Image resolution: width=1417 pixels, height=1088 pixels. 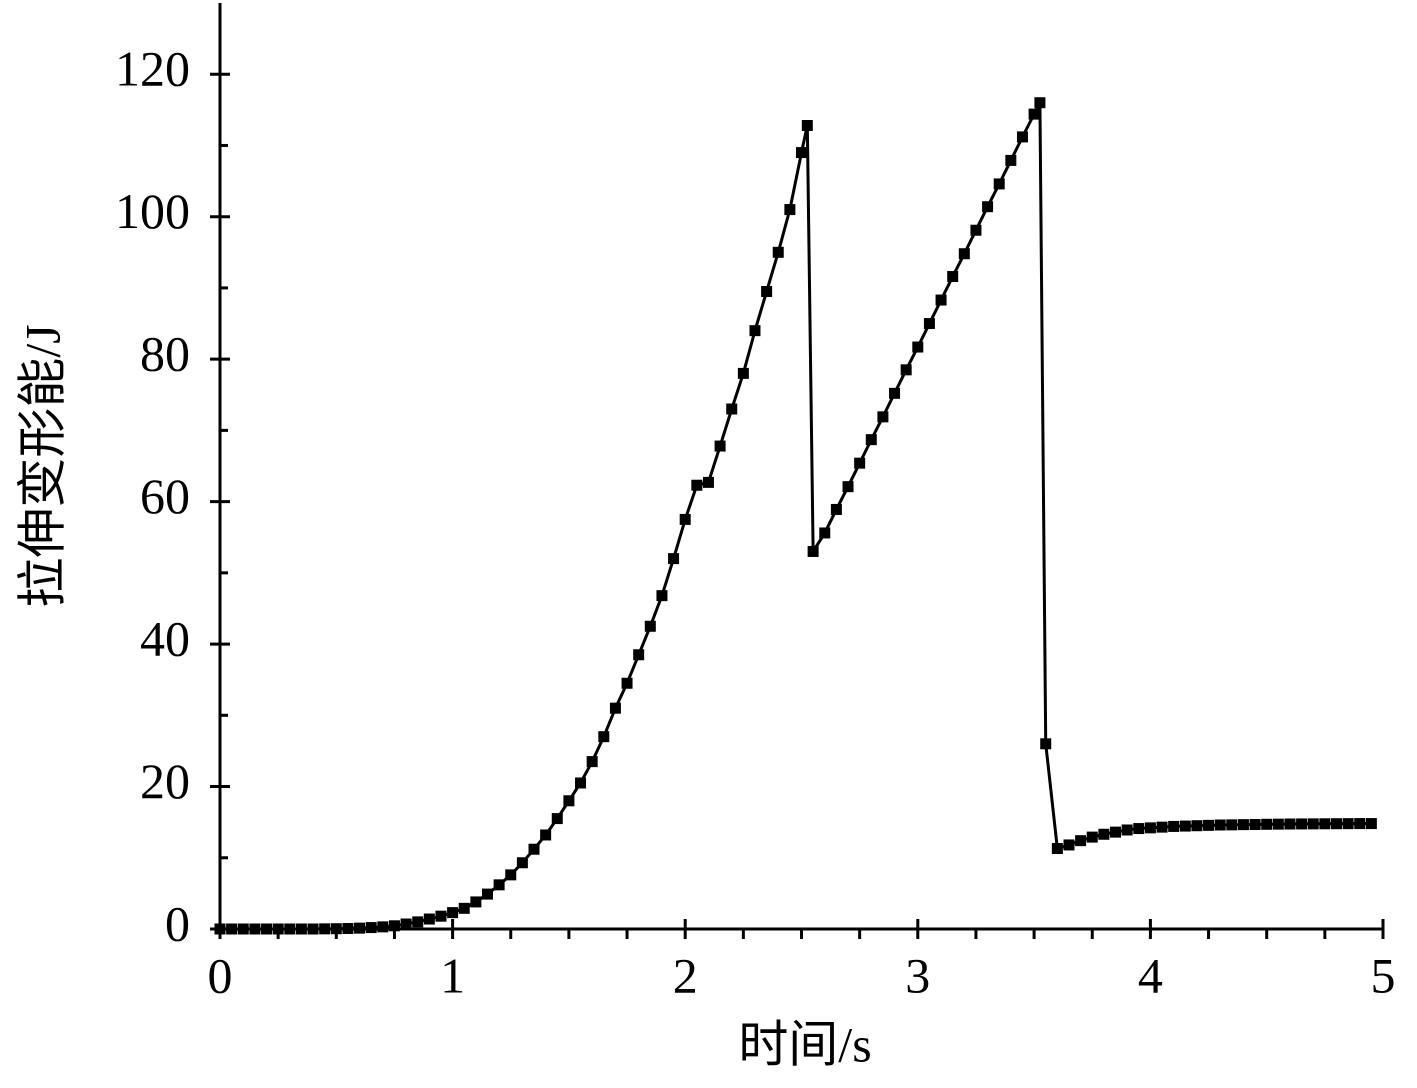 I want to click on y-axis-label: 拉伸变形能/J, so click(x=42, y=465).